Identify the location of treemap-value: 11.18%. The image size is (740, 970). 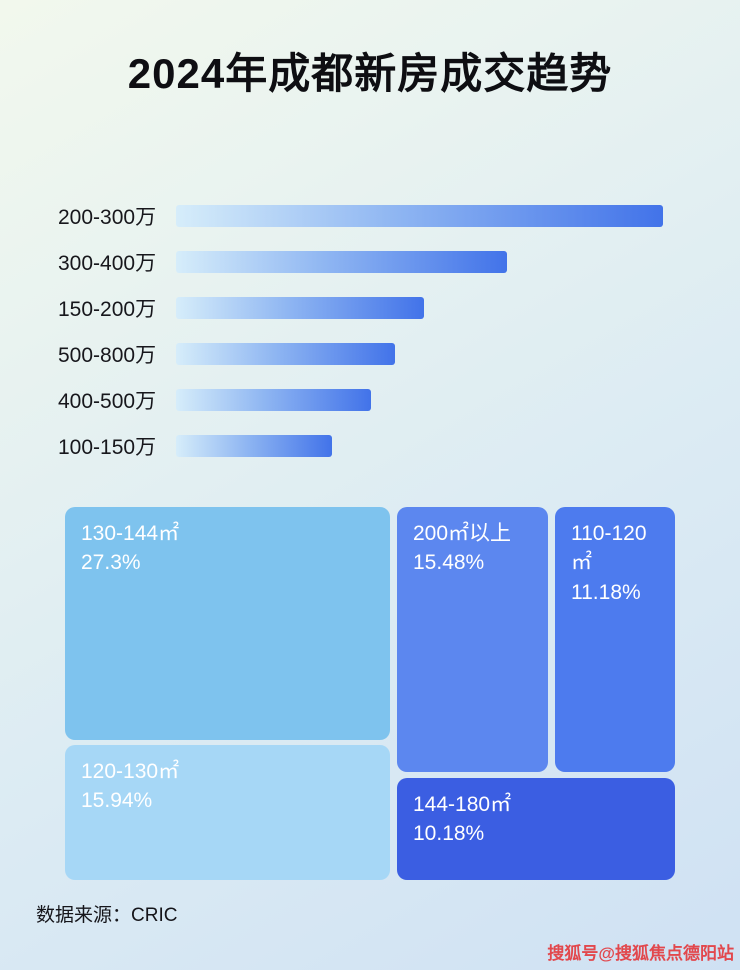
(606, 592).